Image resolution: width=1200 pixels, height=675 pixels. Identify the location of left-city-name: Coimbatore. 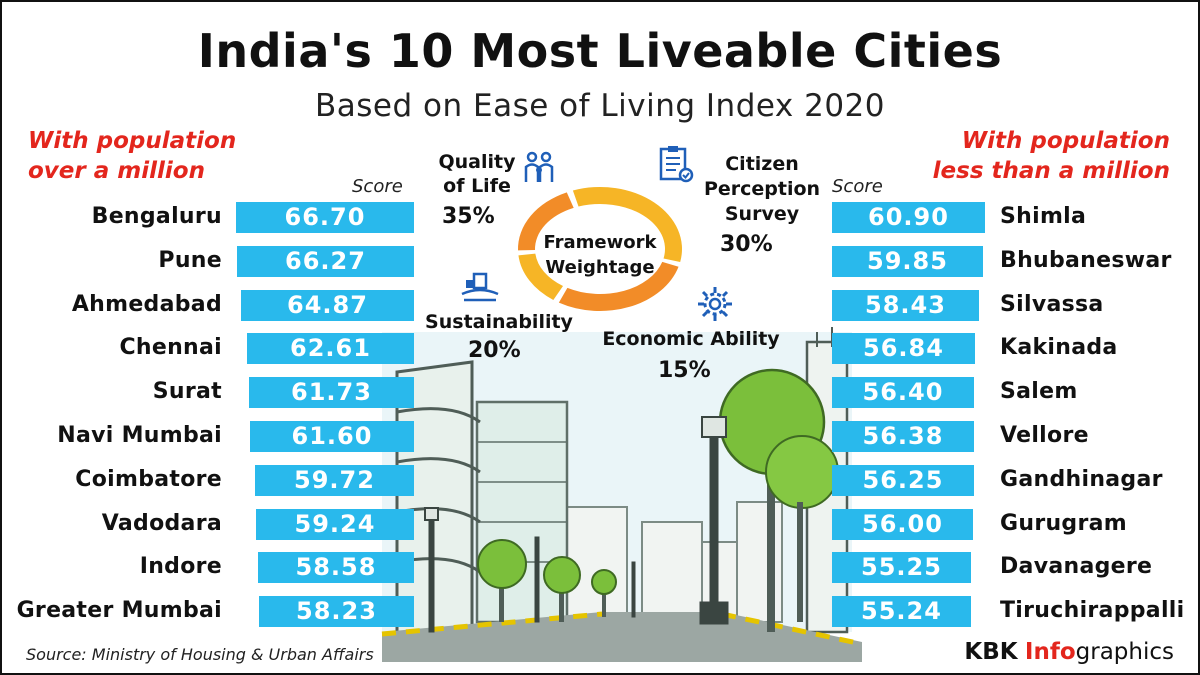
(148, 479).